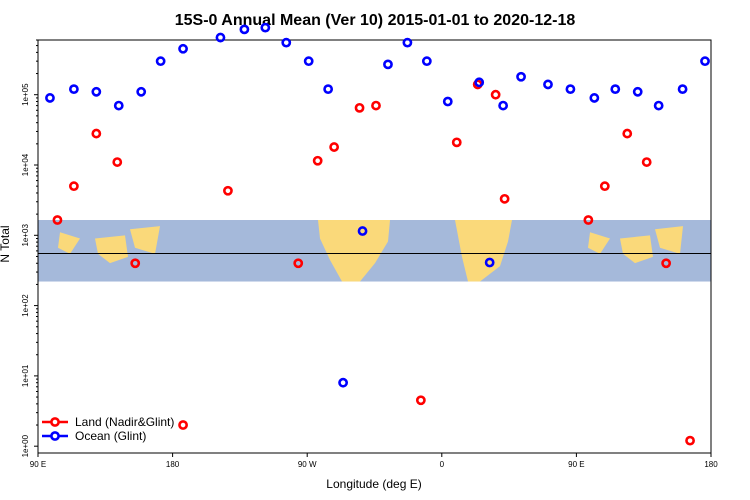 The image size is (750, 500). What do you see at coordinates (110, 436) in the screenshot?
I see `legend-label: Ocean (Glint)` at bounding box center [110, 436].